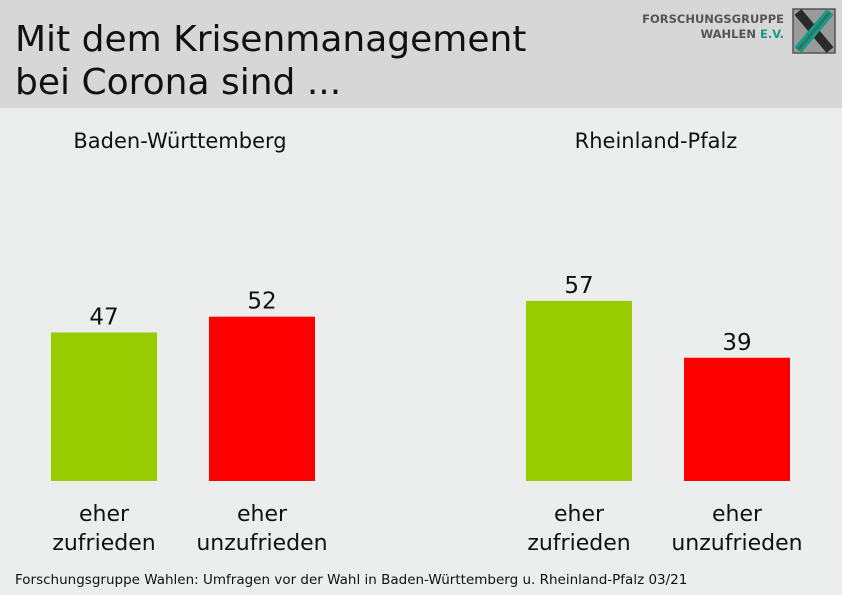 The image size is (842, 595). I want to click on bar-value-label: 57, so click(578, 286).